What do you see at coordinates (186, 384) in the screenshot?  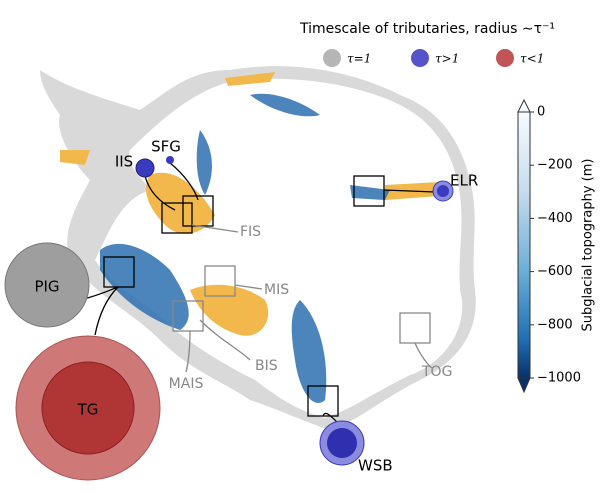 I see `region-label: MAIS` at bounding box center [186, 384].